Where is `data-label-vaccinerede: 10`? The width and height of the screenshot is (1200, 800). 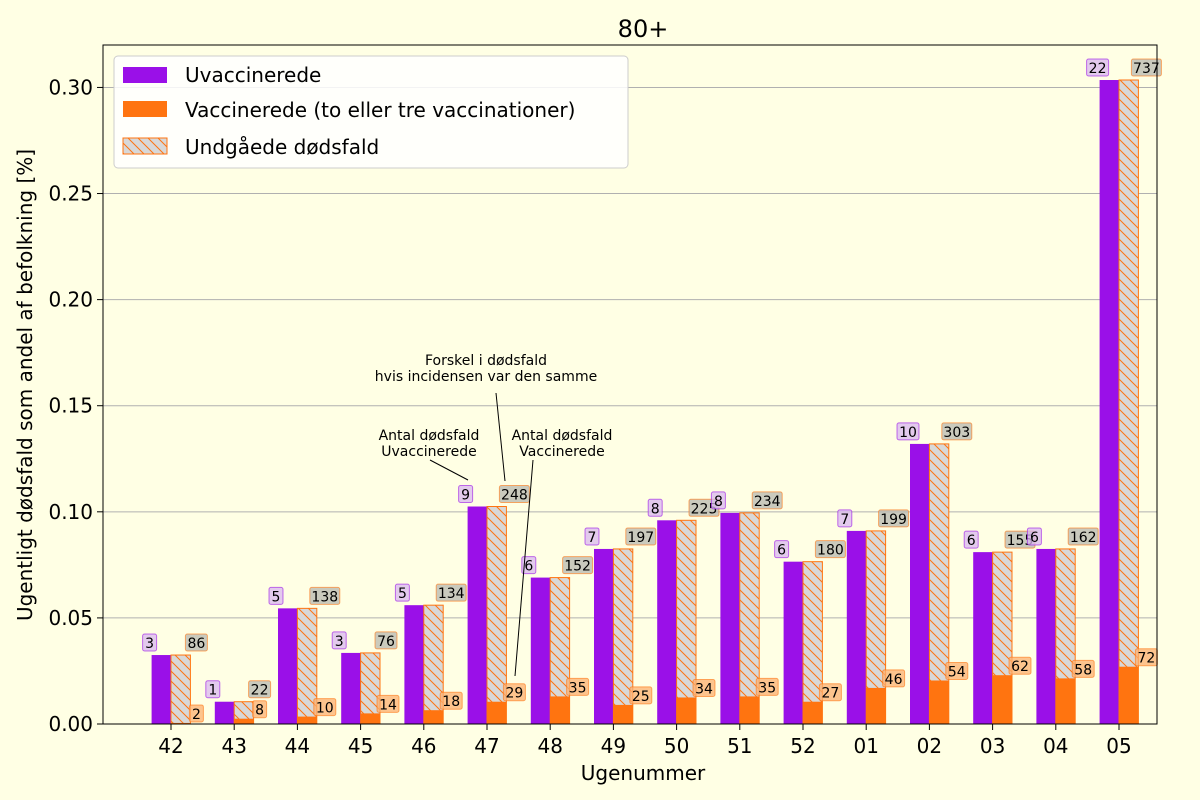
data-label-vaccinerede: 10 is located at coordinates (325, 709).